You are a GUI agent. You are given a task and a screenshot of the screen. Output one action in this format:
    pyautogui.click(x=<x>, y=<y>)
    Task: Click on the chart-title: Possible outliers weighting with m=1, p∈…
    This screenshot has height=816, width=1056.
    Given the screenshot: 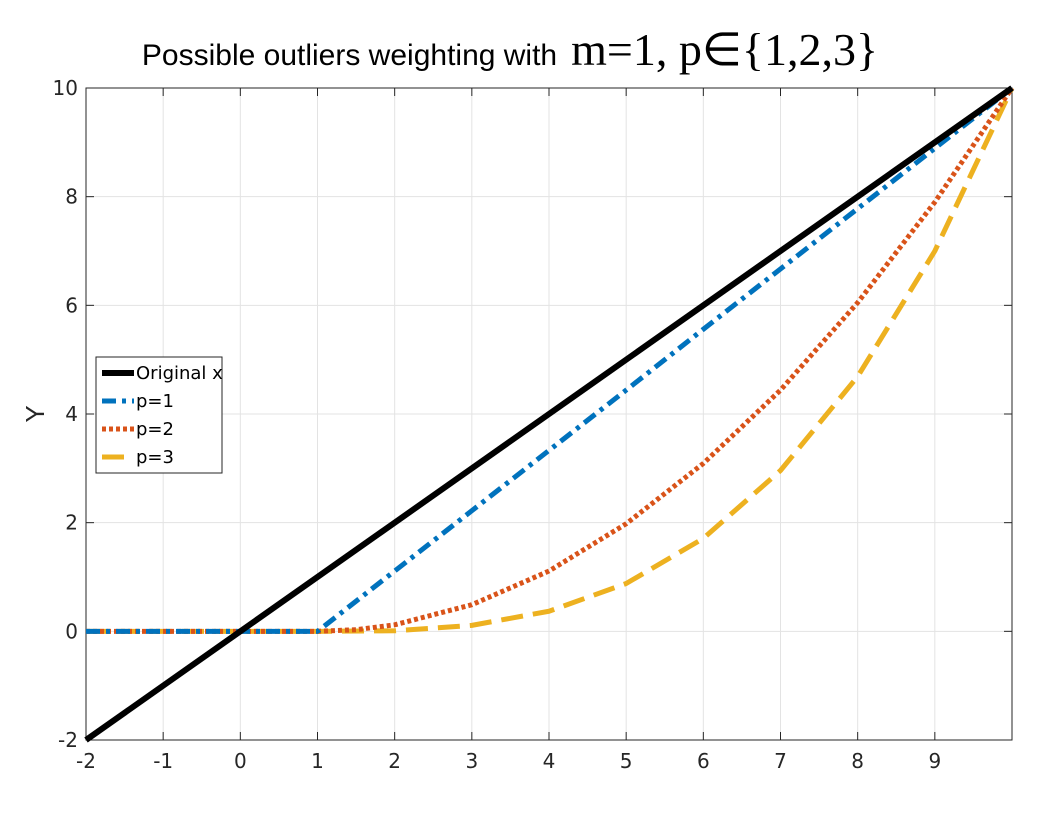 What is the action you would take?
    pyautogui.click(x=505, y=49)
    